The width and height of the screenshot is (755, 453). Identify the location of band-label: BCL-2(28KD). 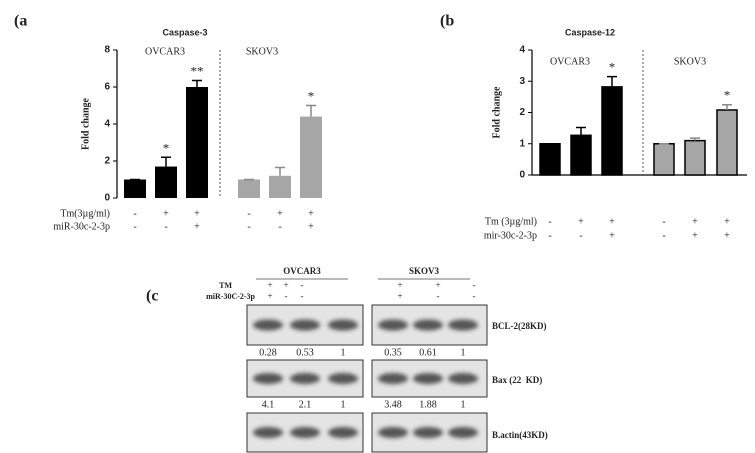
(519, 326).